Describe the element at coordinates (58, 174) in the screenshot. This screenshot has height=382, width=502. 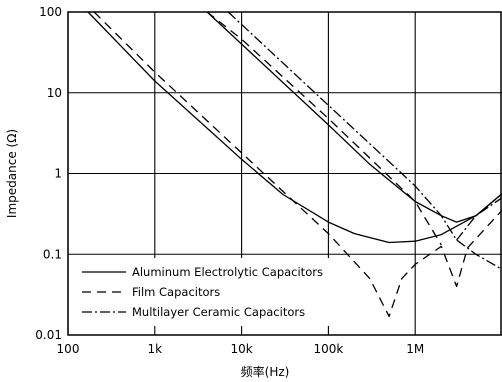
I see `y-tick-label: 1` at that location.